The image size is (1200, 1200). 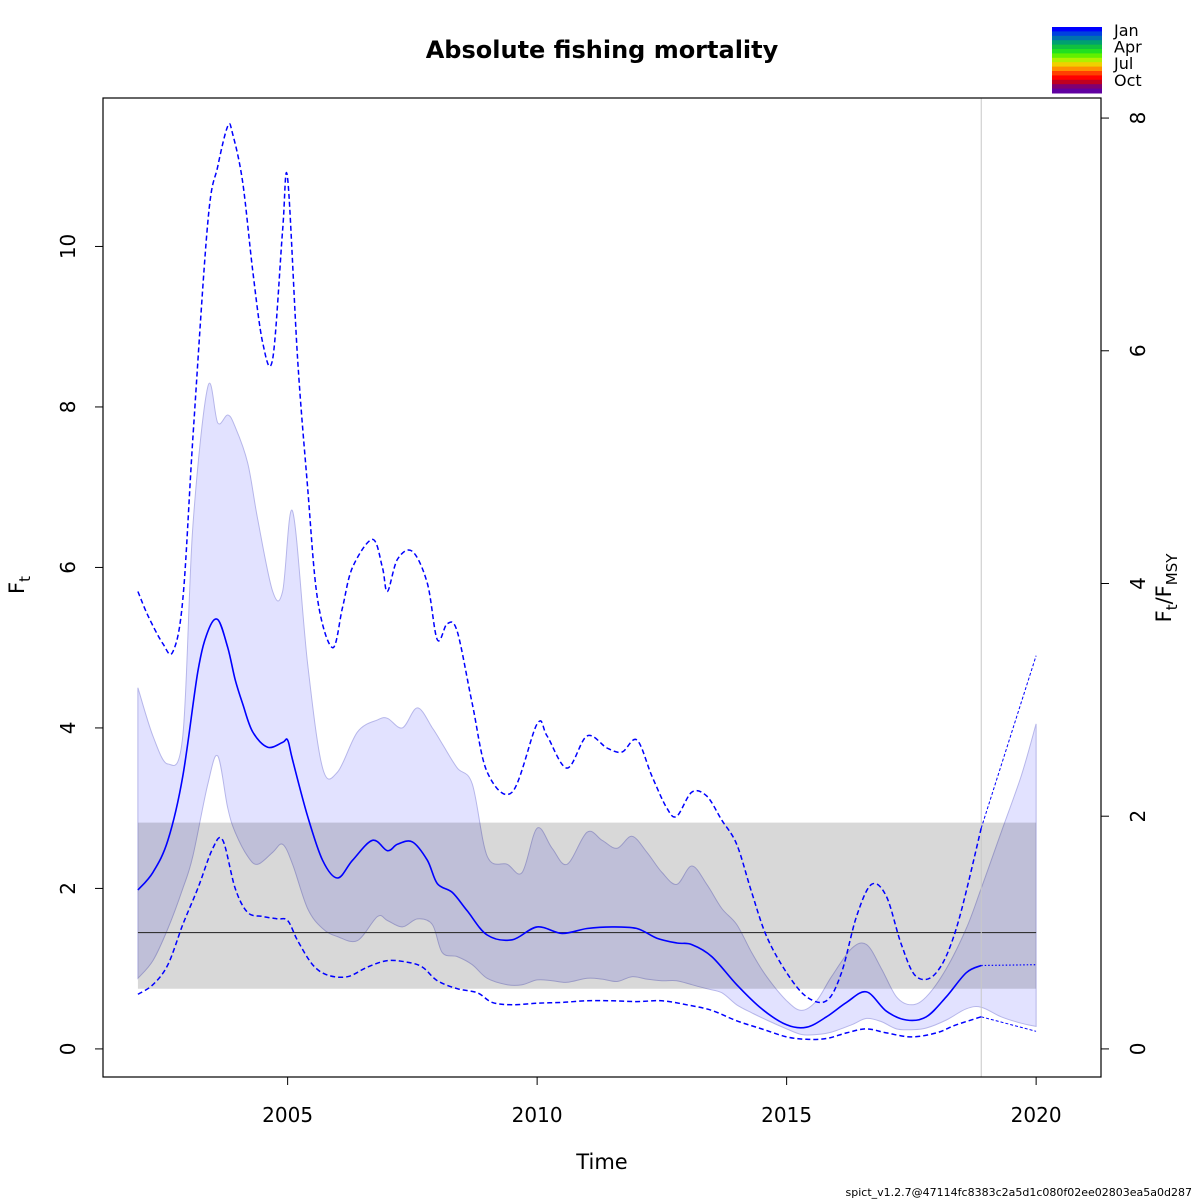 I want to click on y2-tick-label: 4, so click(x=1138, y=583).